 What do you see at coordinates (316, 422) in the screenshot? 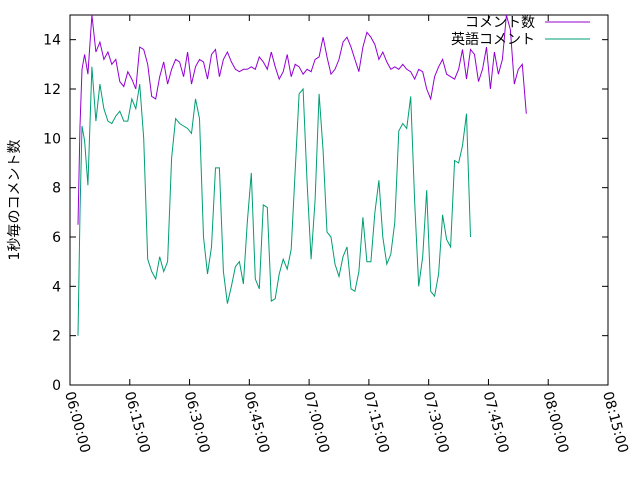
I see `x-tick-label: 07:00:00` at bounding box center [316, 422].